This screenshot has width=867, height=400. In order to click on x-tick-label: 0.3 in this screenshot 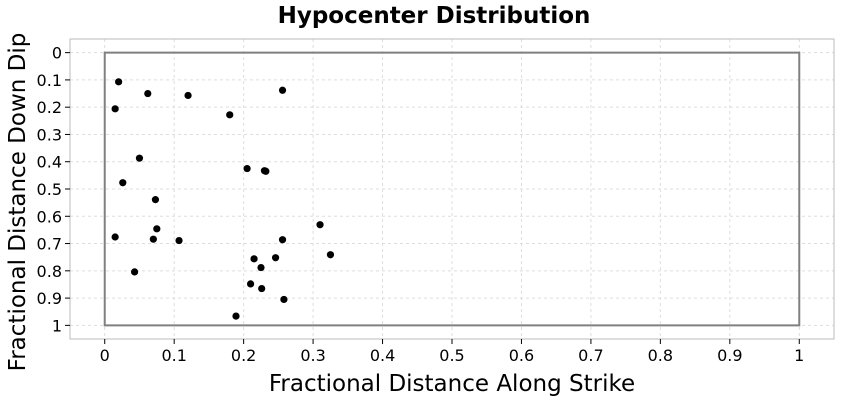, I will do `click(312, 355)`.